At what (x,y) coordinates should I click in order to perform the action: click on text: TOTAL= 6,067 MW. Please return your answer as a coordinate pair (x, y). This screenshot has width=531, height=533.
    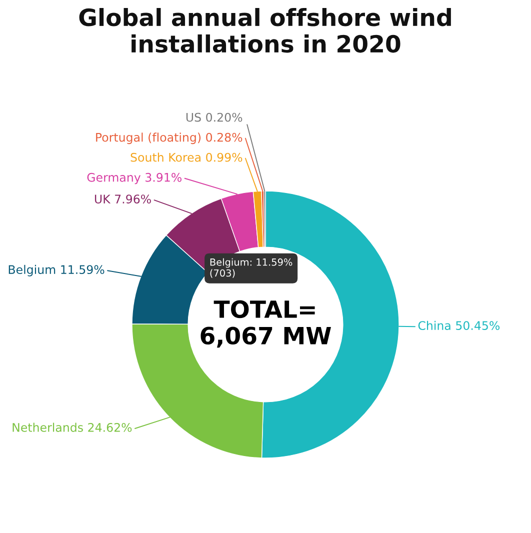
    Looking at the image, I should click on (265, 324).